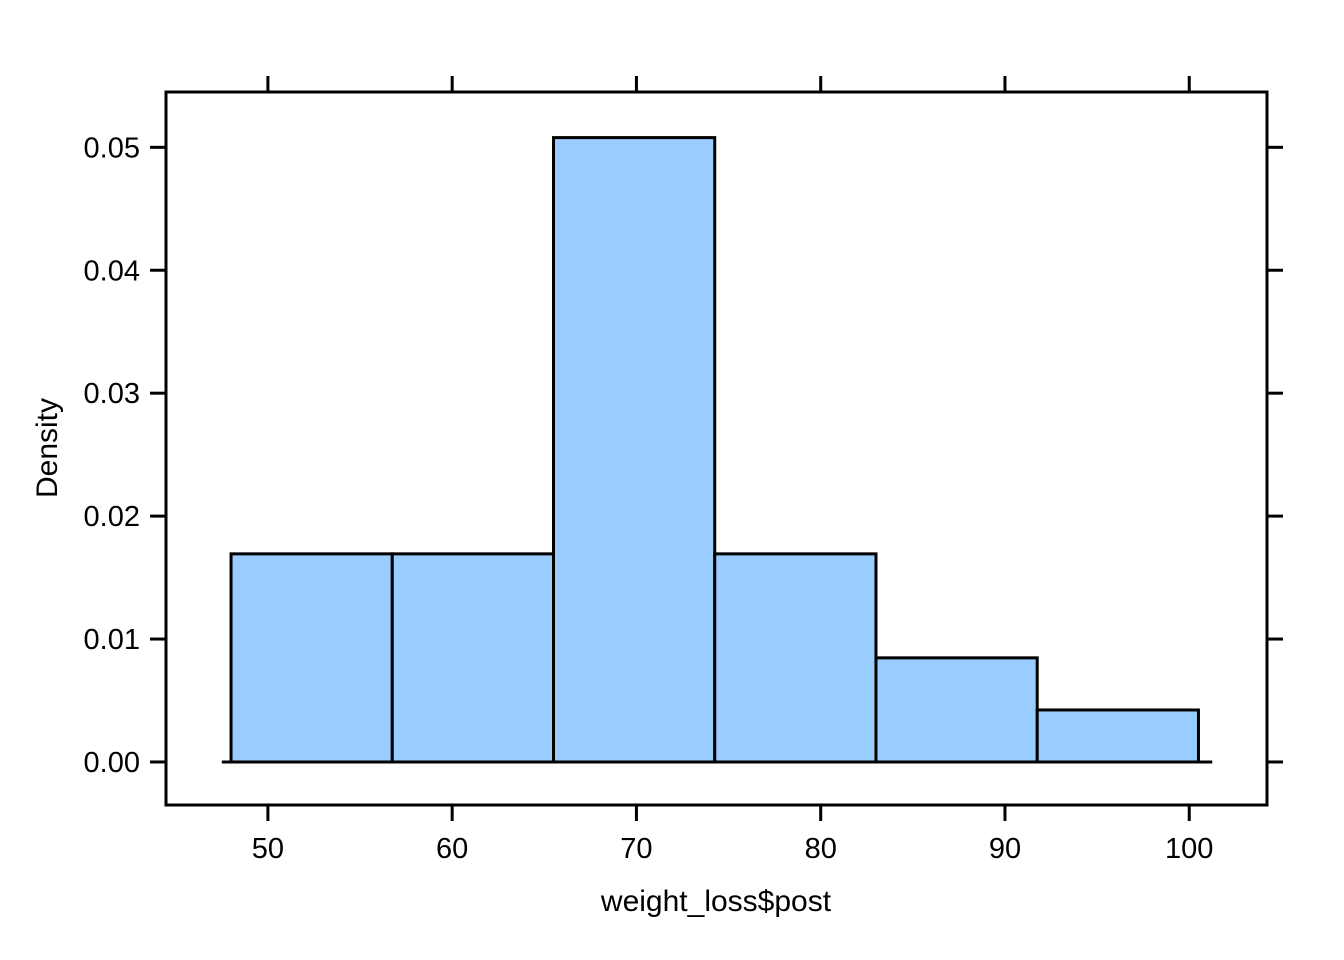 This screenshot has height=960, width=1344. Describe the element at coordinates (821, 849) in the screenshot. I see `x-tick-label: 80` at that location.